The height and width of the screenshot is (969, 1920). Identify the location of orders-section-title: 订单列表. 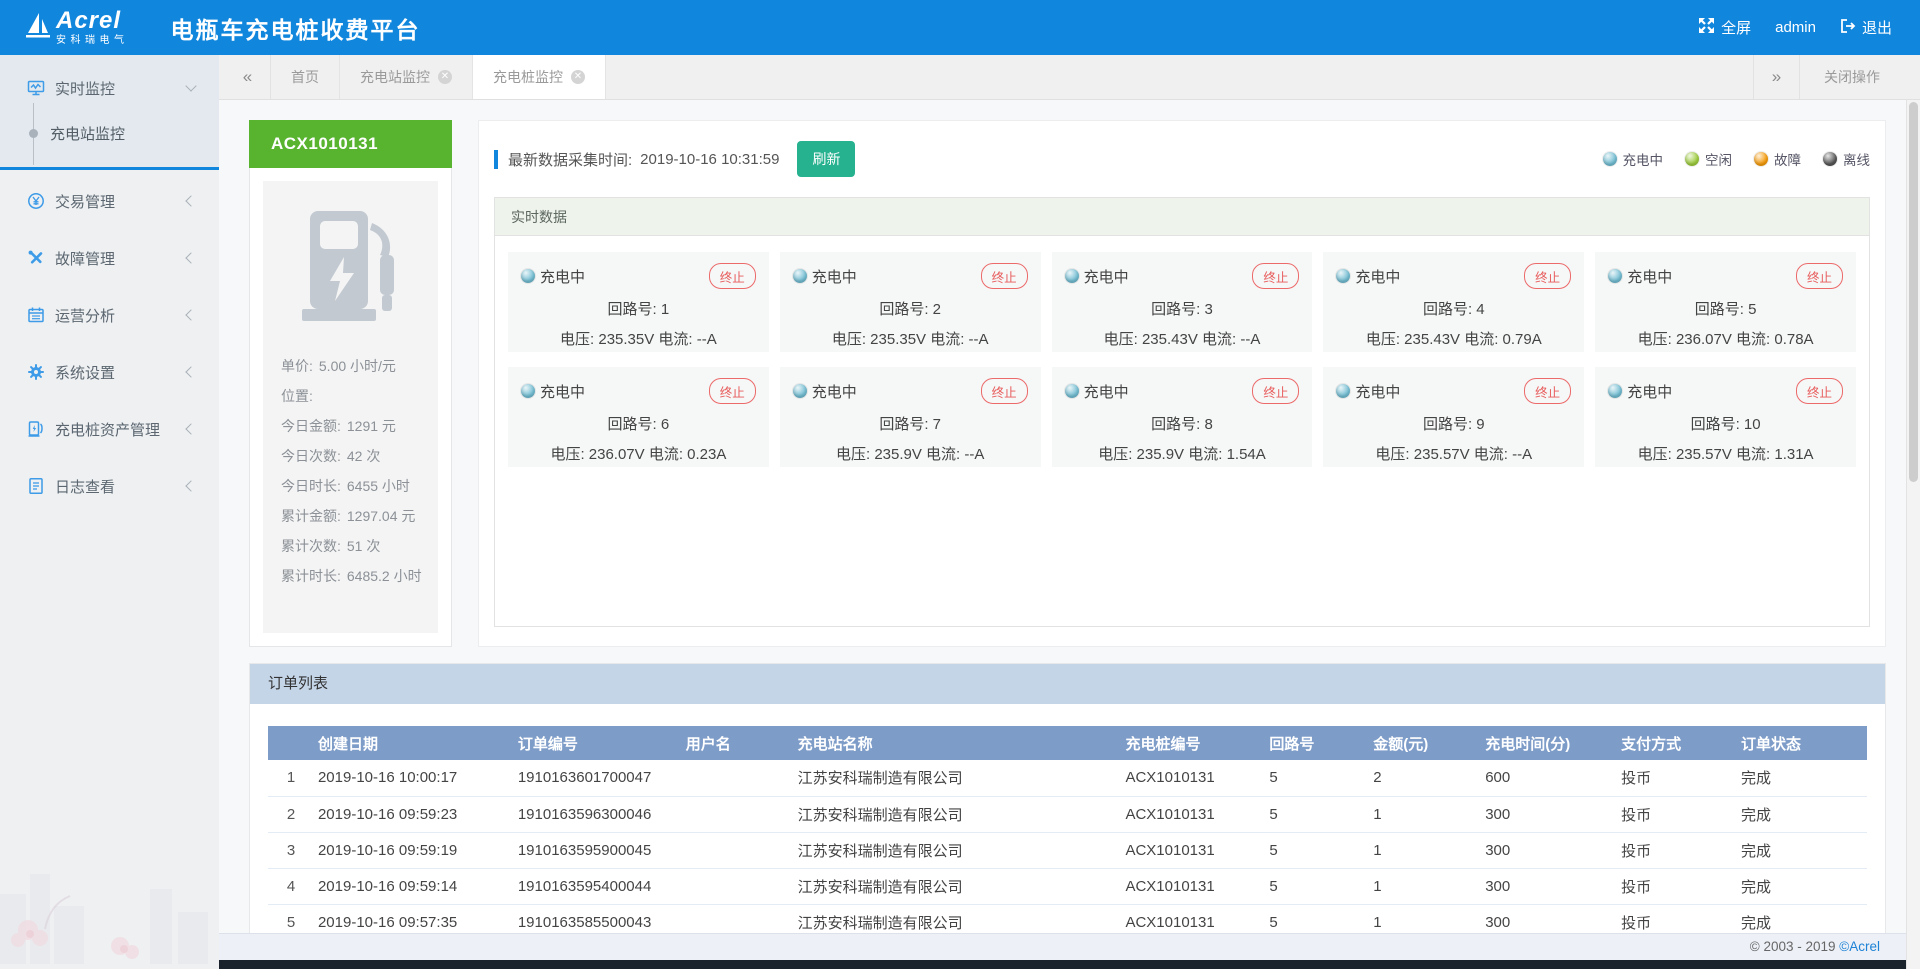
(1067, 684).